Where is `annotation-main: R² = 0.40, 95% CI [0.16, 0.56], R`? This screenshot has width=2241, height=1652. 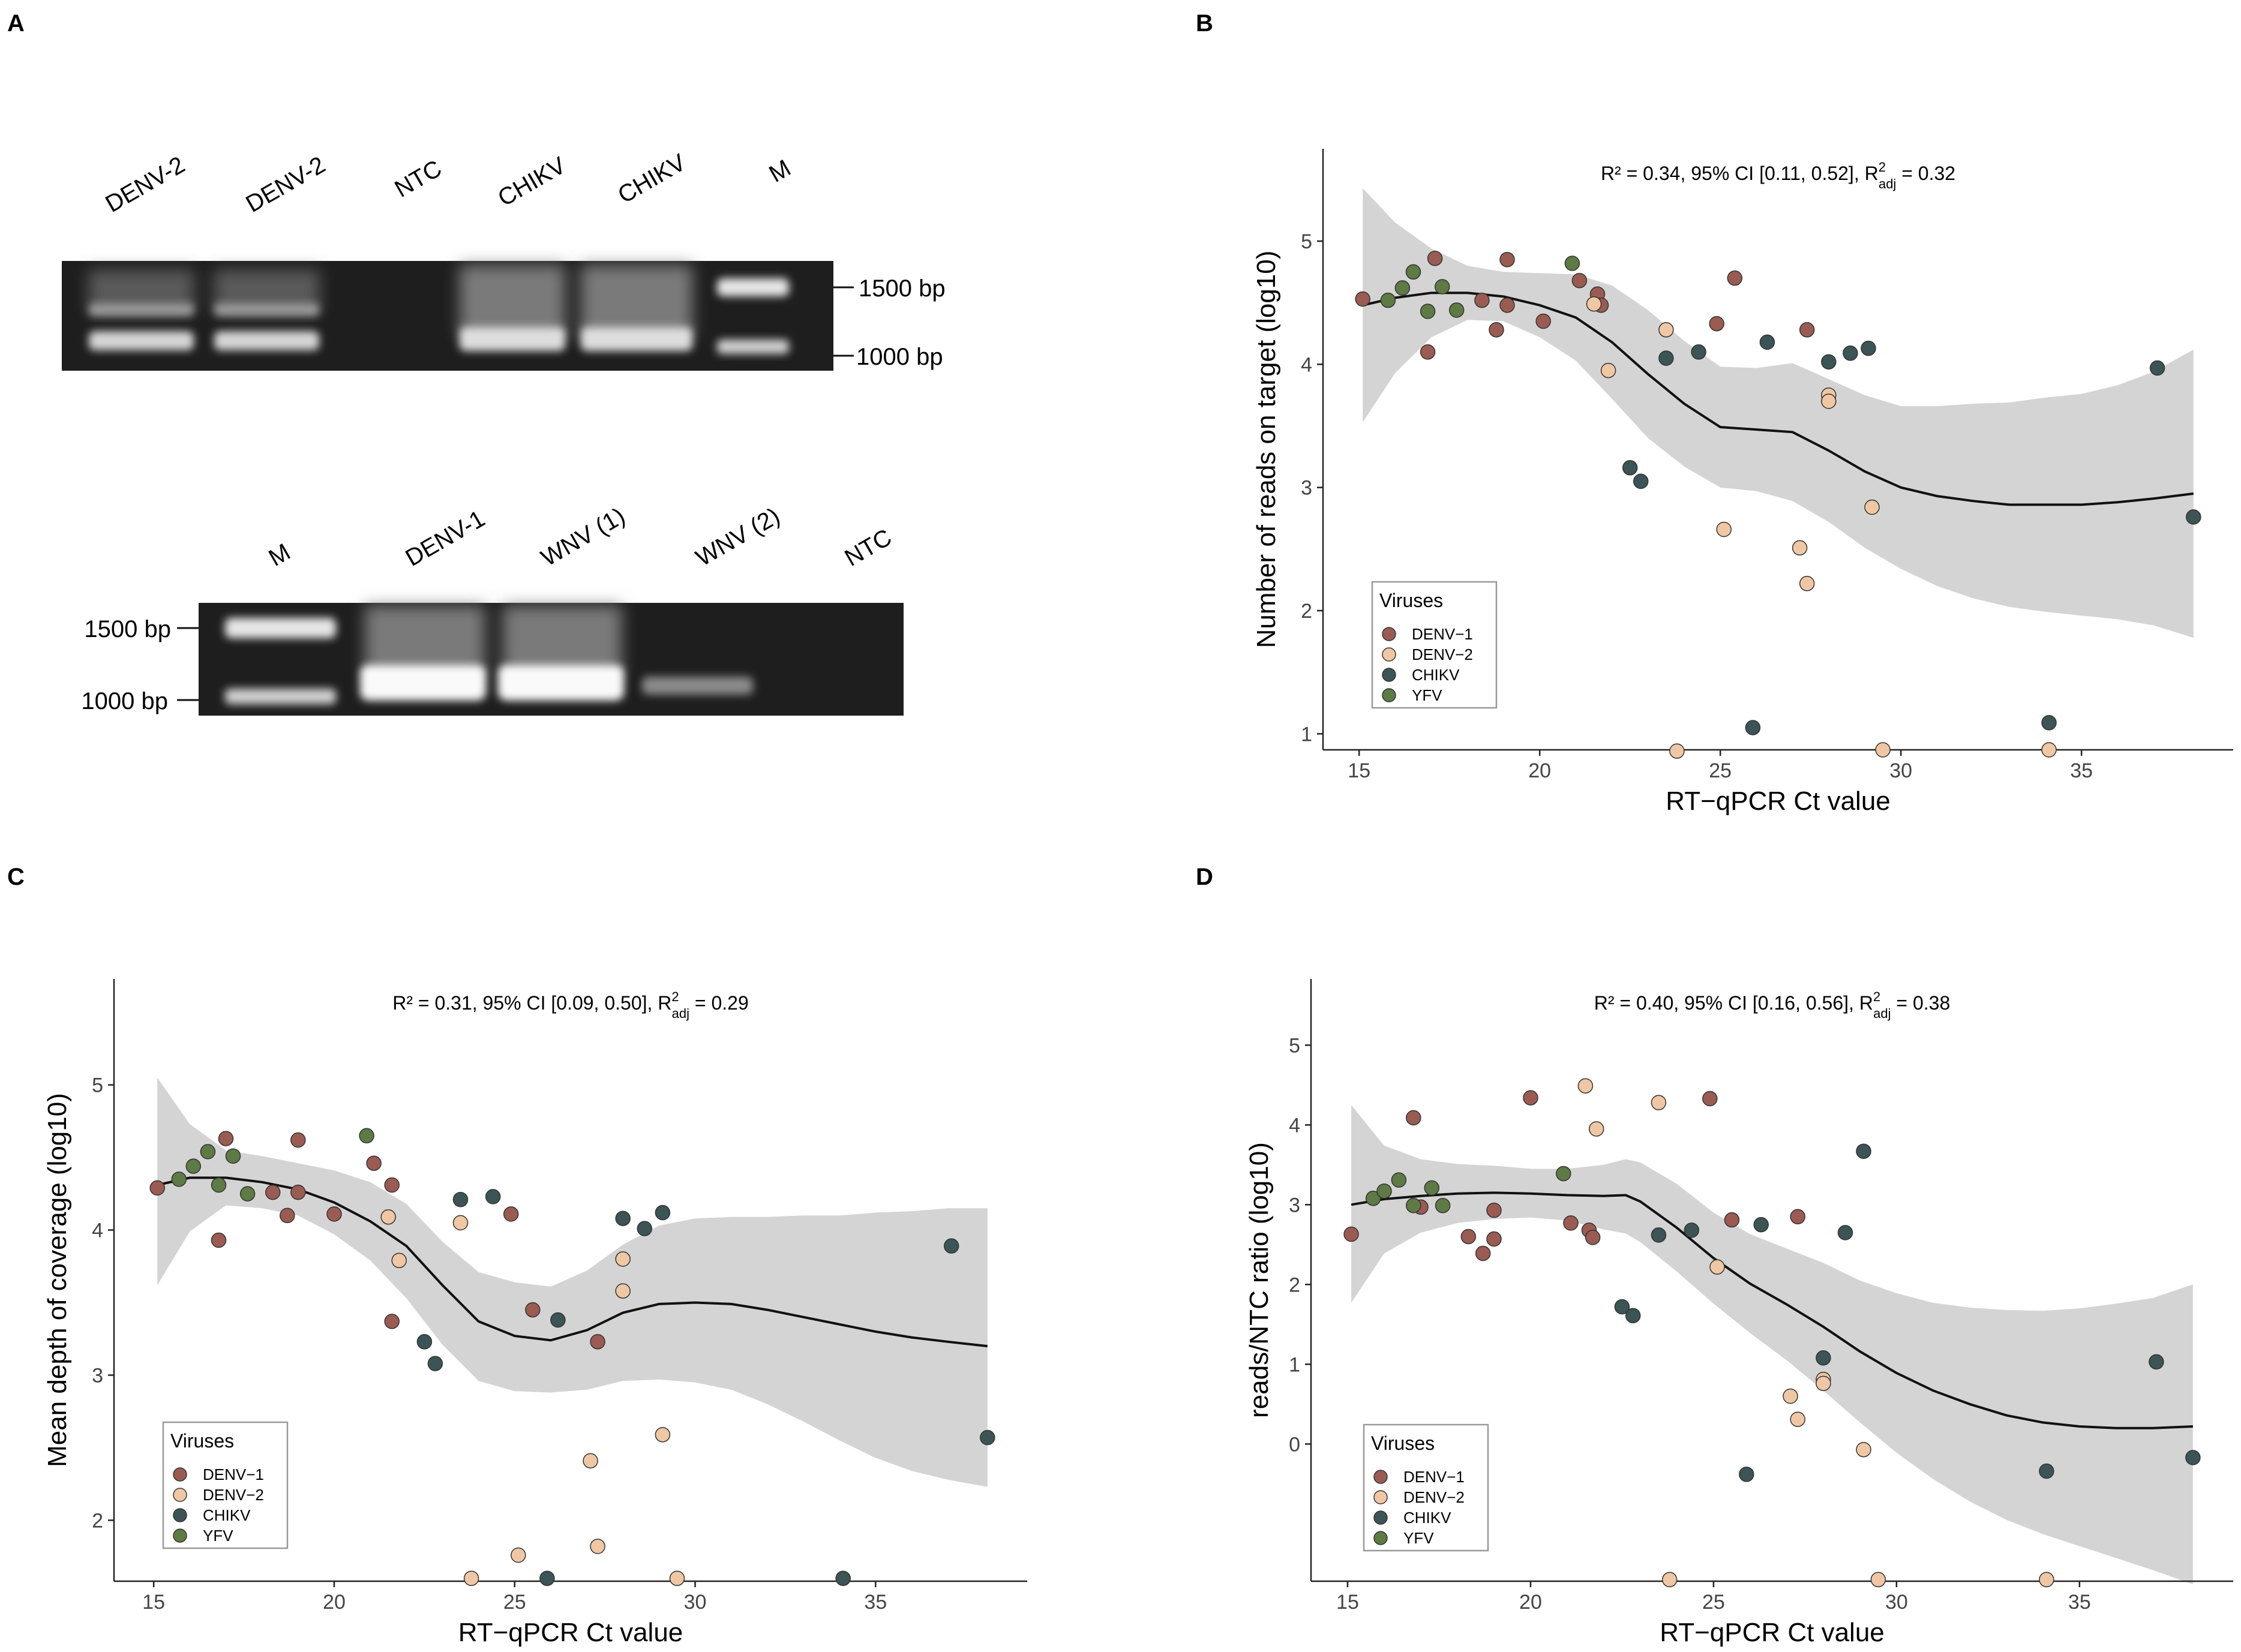 annotation-main: R² = 0.40, 95% CI [0.16, 0.56], R is located at coordinates (1734, 1003).